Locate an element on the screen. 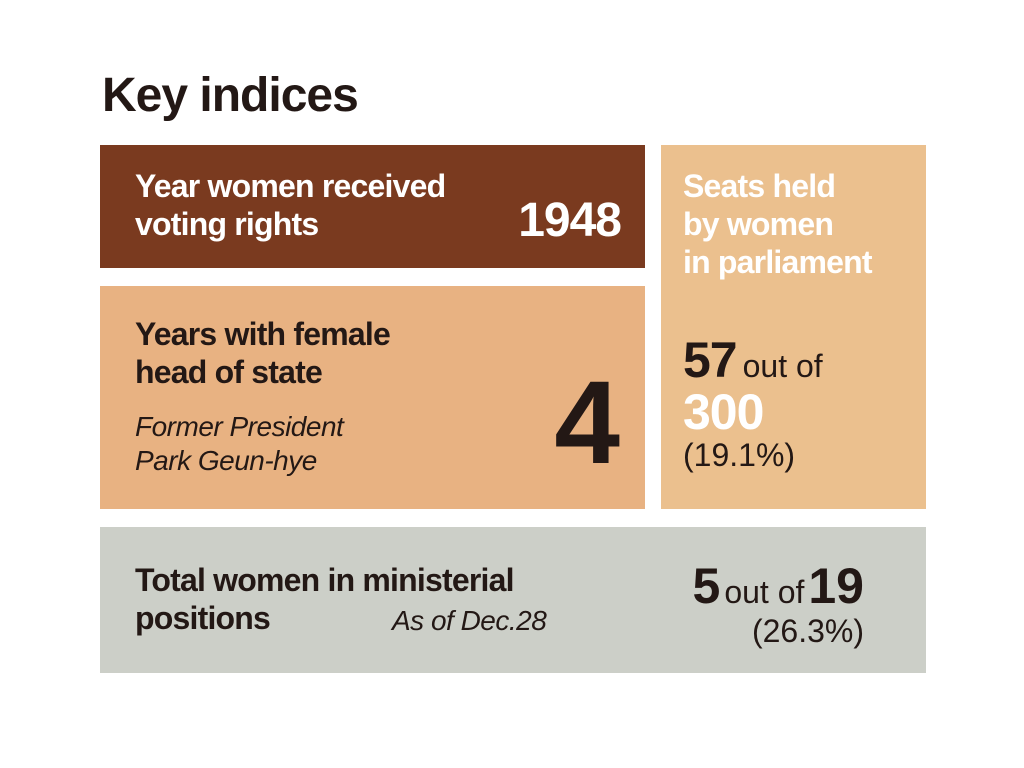 The height and width of the screenshot is (768, 1024). parliament-seats-count-line: 57 out of is located at coordinates (753, 360).